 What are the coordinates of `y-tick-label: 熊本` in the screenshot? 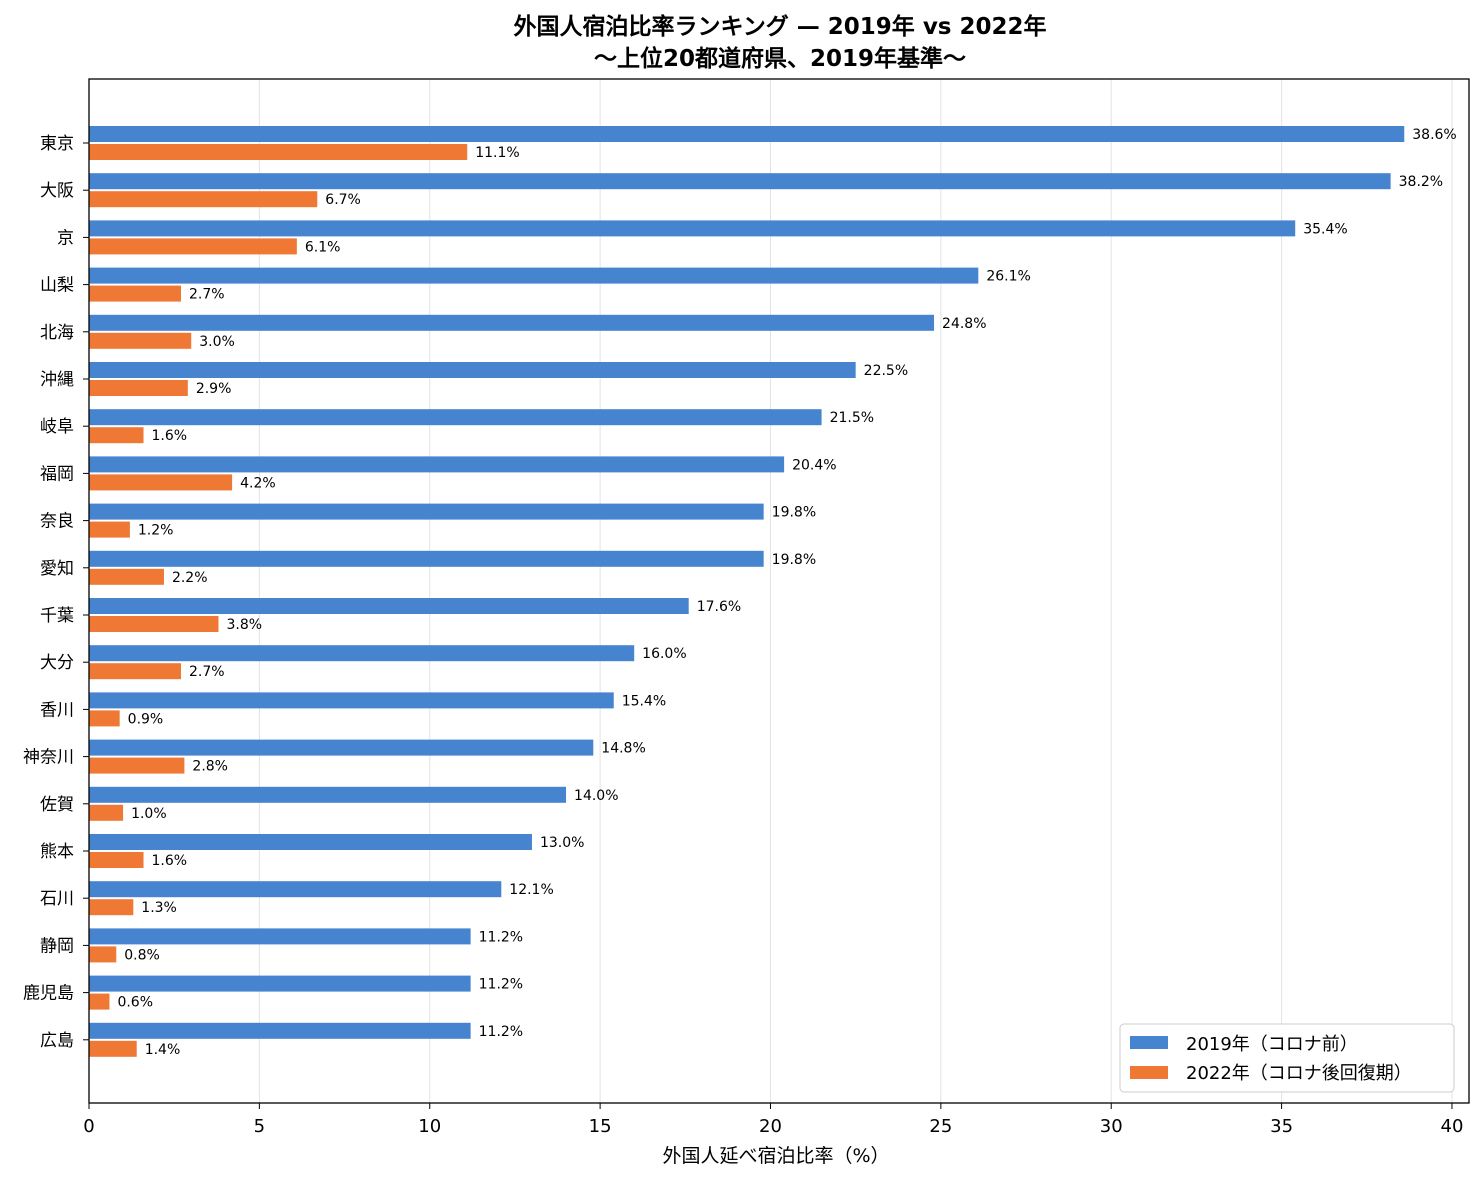 It's located at (57, 852).